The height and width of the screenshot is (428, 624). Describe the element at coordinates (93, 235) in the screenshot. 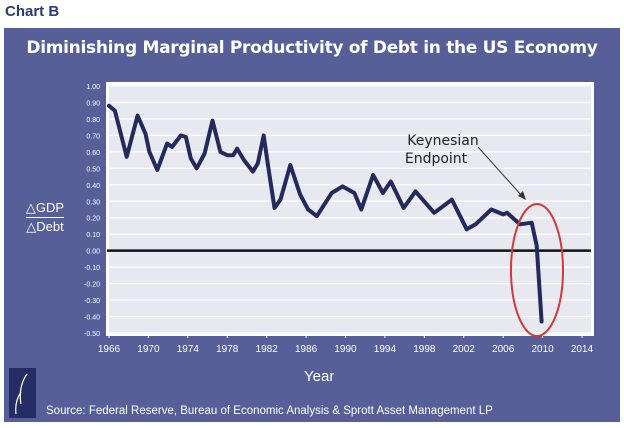

I see `y-tick-label: 0.10` at that location.